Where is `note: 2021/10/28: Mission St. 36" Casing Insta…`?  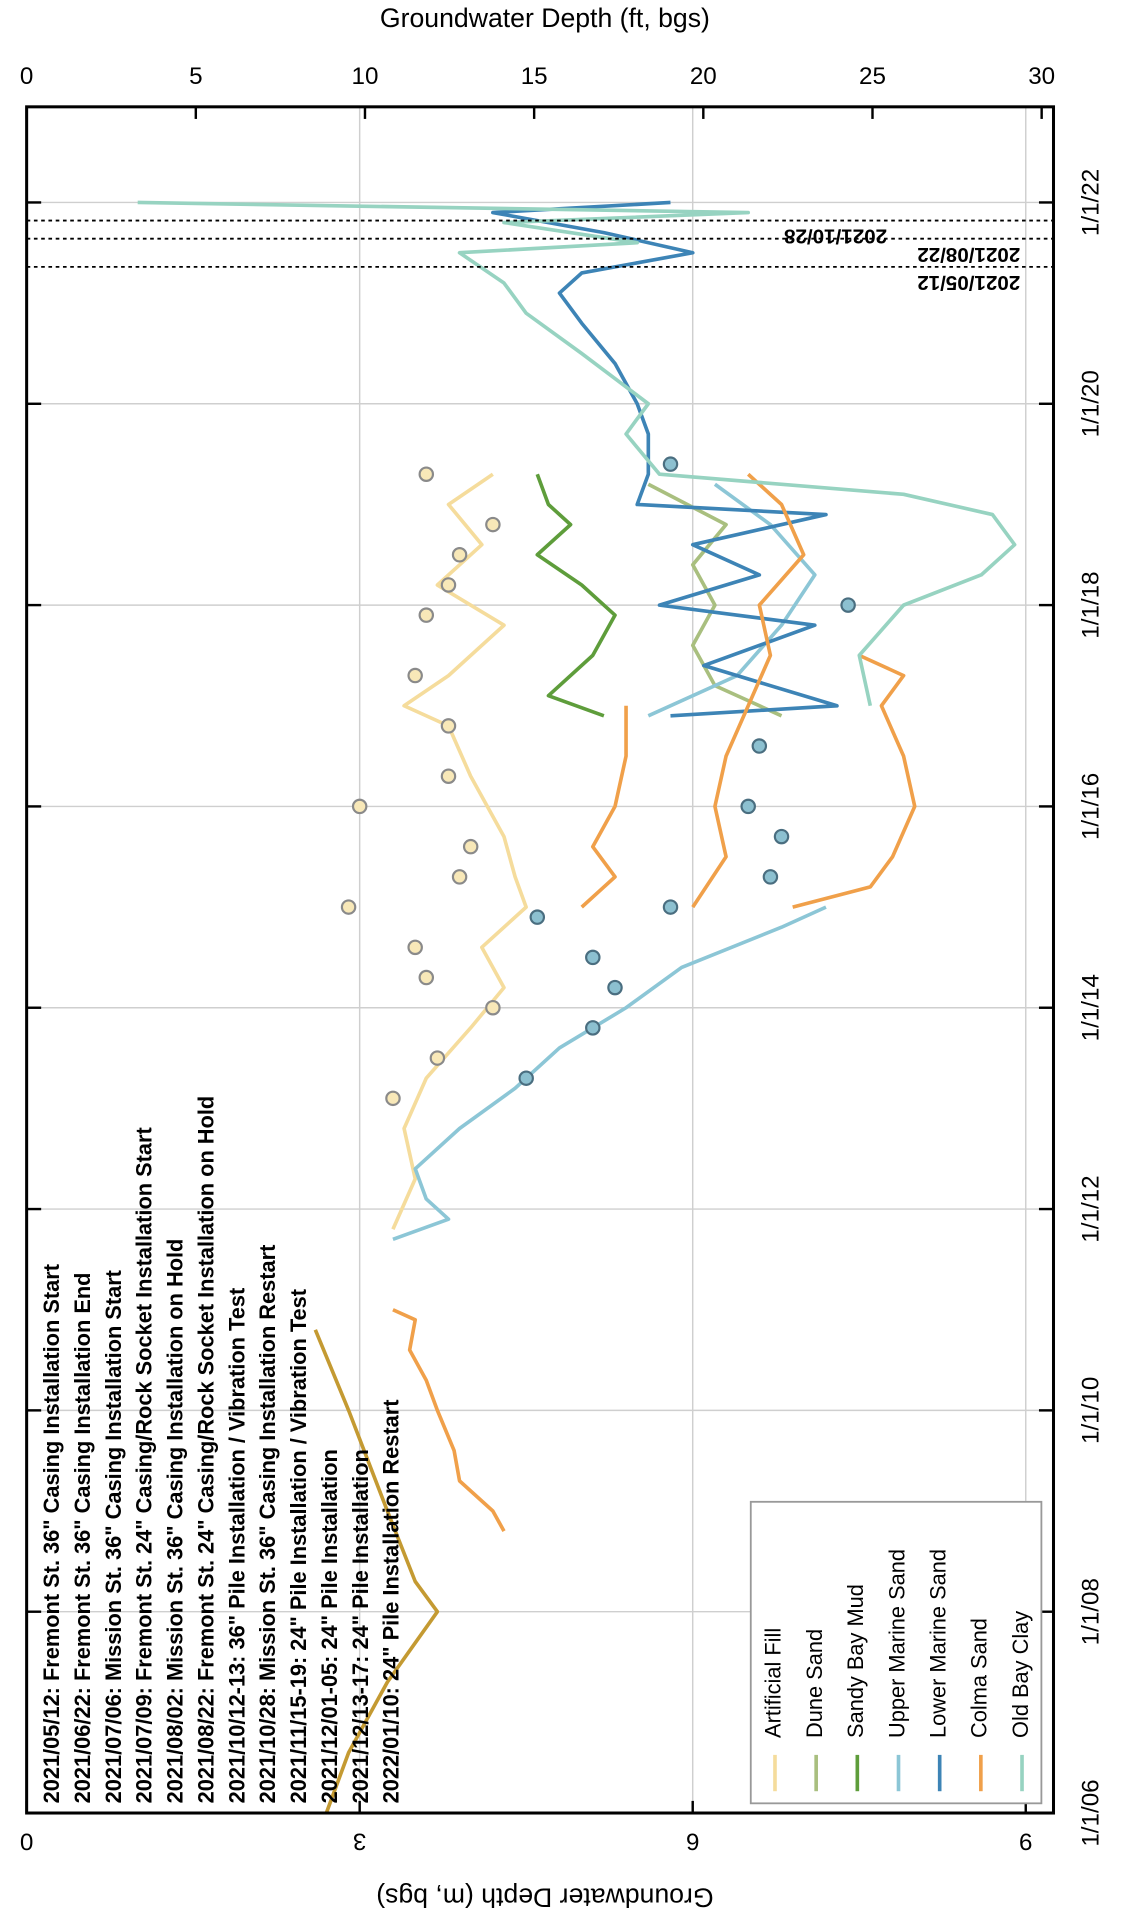
note: 2021/10/28: Mission St. 36" Casing Insta… is located at coordinates (267, 1524).